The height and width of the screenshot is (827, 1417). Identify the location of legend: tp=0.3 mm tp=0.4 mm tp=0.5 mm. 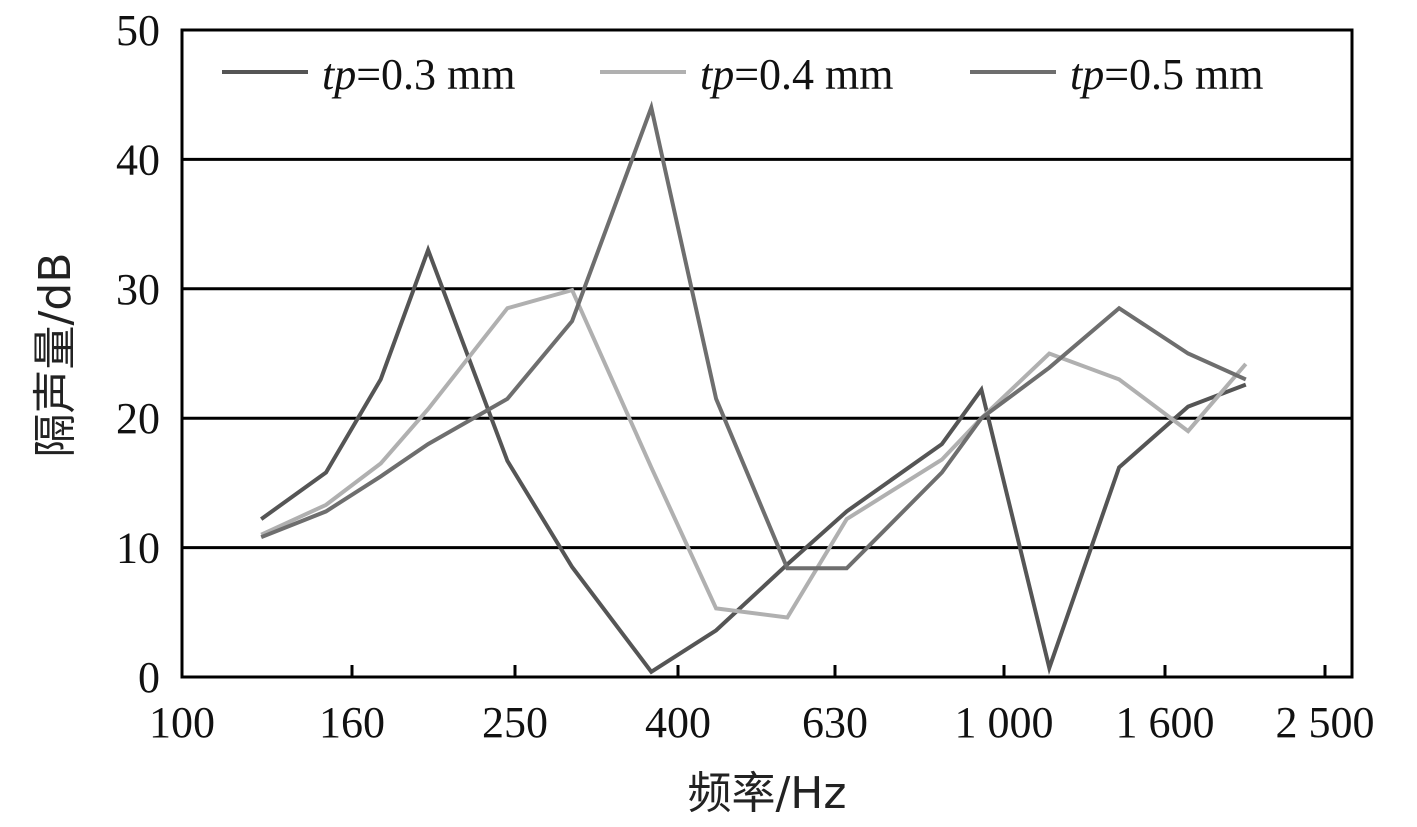
(743, 74).